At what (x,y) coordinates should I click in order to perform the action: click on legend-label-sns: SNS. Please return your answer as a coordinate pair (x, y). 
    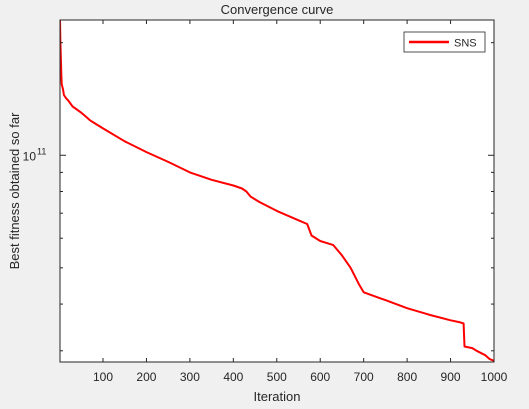
    Looking at the image, I should click on (465, 44).